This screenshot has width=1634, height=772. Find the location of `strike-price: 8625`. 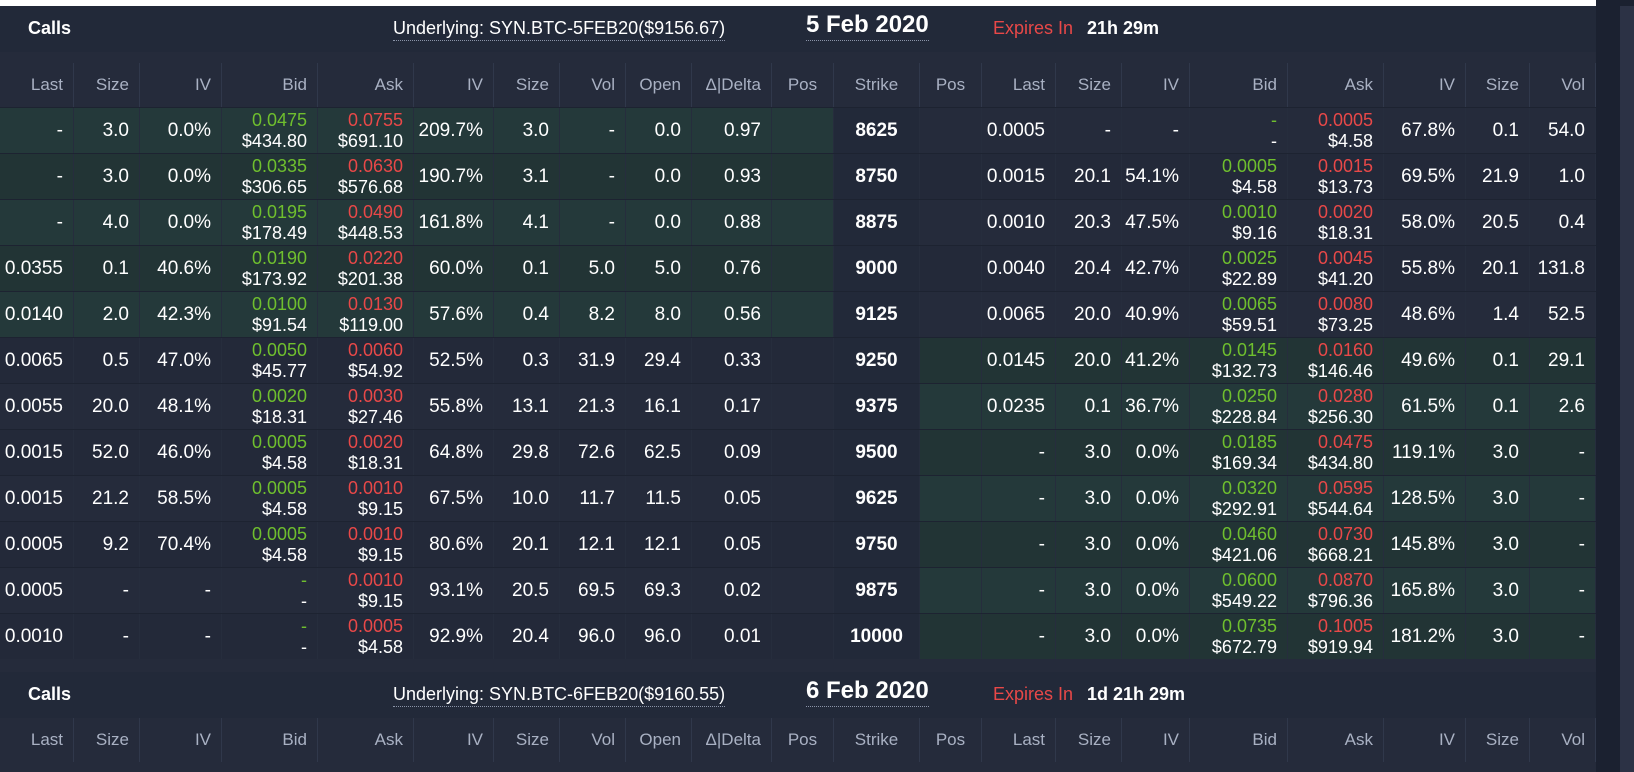

strike-price: 8625 is located at coordinates (877, 130).